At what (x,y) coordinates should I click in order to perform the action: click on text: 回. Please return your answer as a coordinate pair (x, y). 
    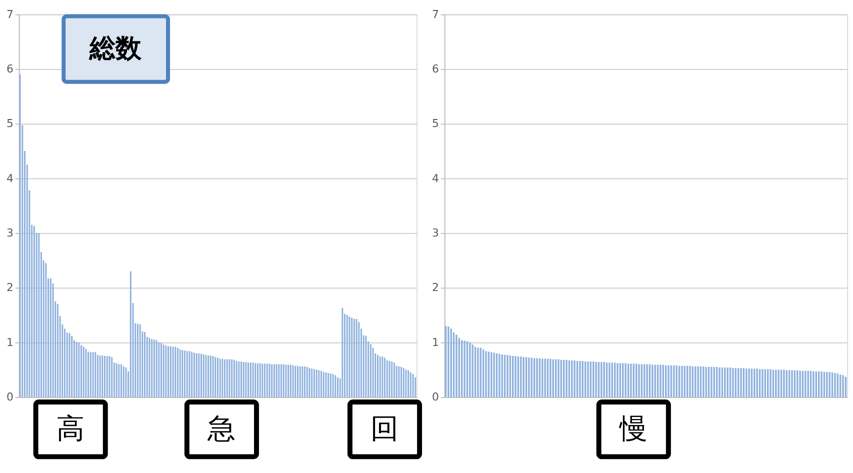
    Looking at the image, I should click on (384, 428).